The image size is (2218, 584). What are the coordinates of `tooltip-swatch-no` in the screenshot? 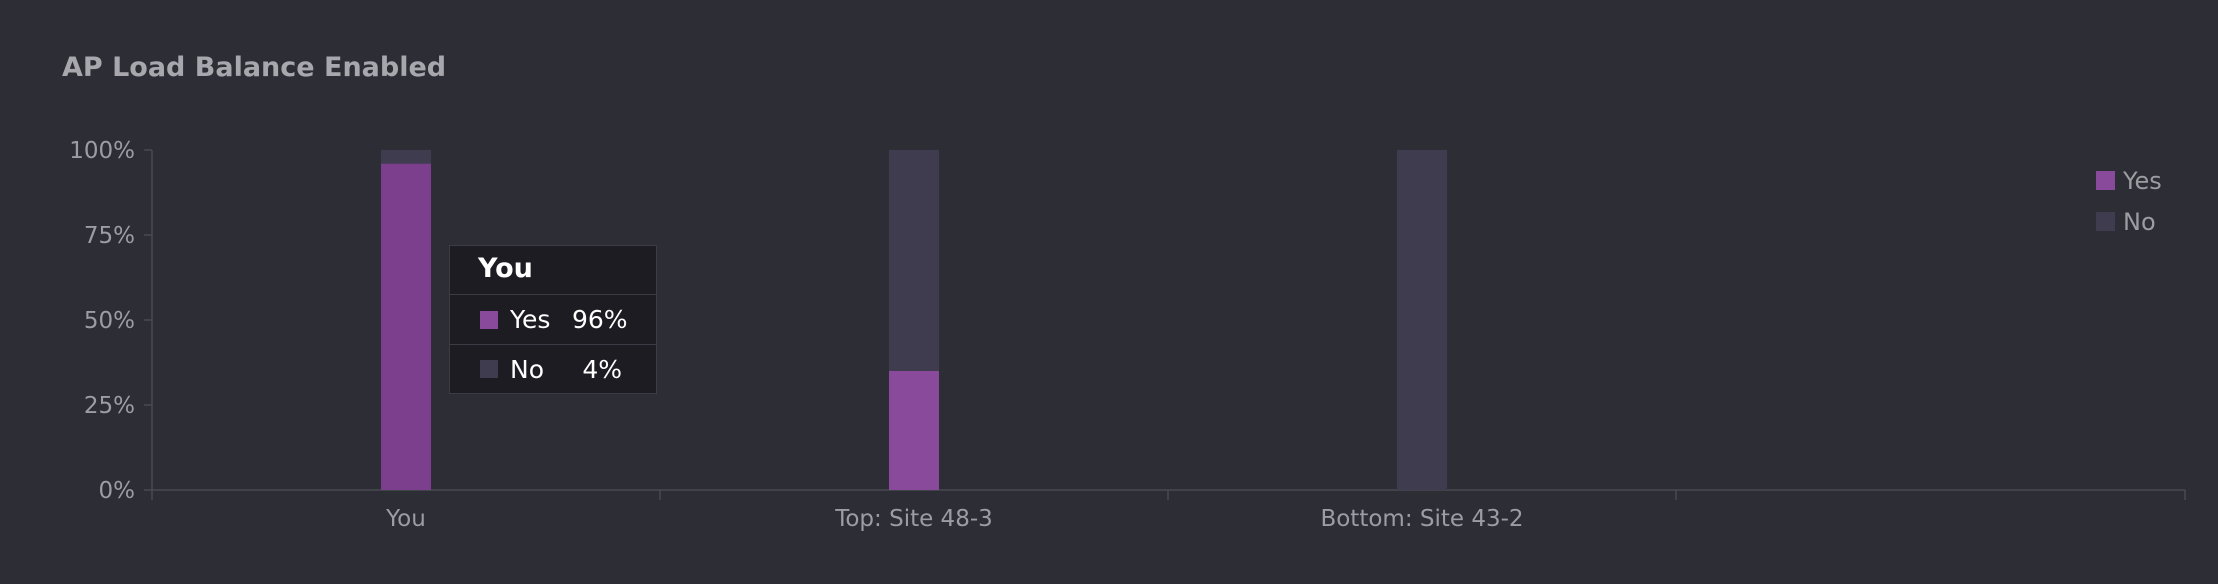 It's located at (489, 369).